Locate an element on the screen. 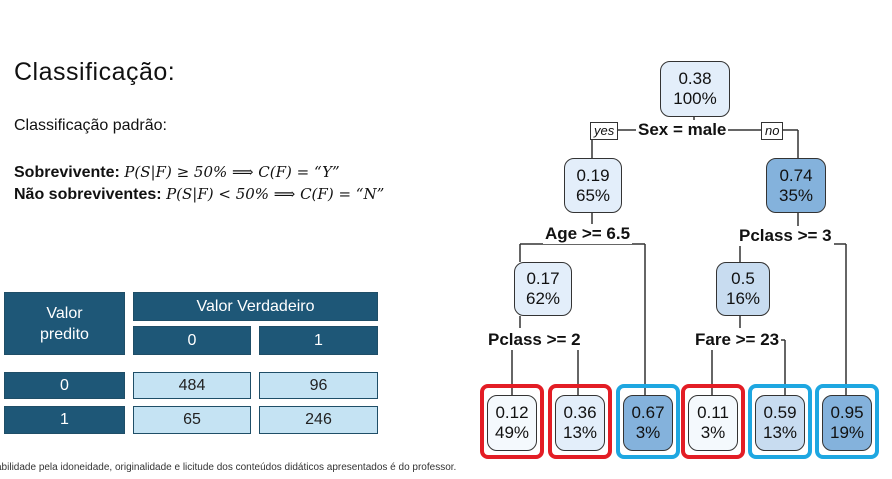  leaf-2: 0.36 13% is located at coordinates (580, 423).